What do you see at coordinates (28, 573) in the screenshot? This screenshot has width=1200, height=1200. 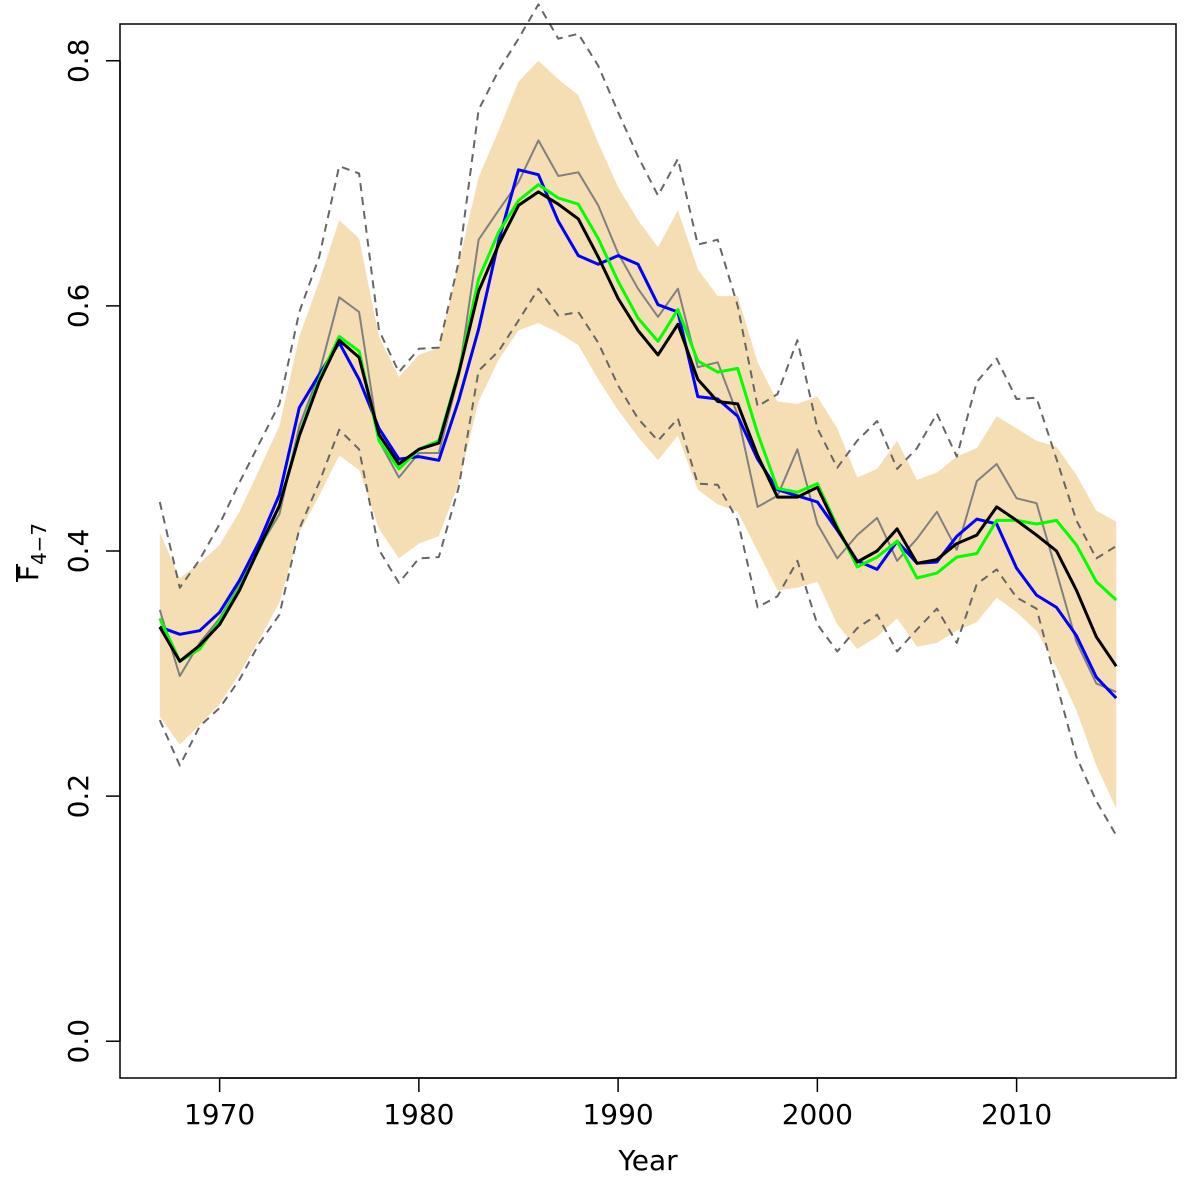 I see `y-axis-title-main: F` at bounding box center [28, 573].